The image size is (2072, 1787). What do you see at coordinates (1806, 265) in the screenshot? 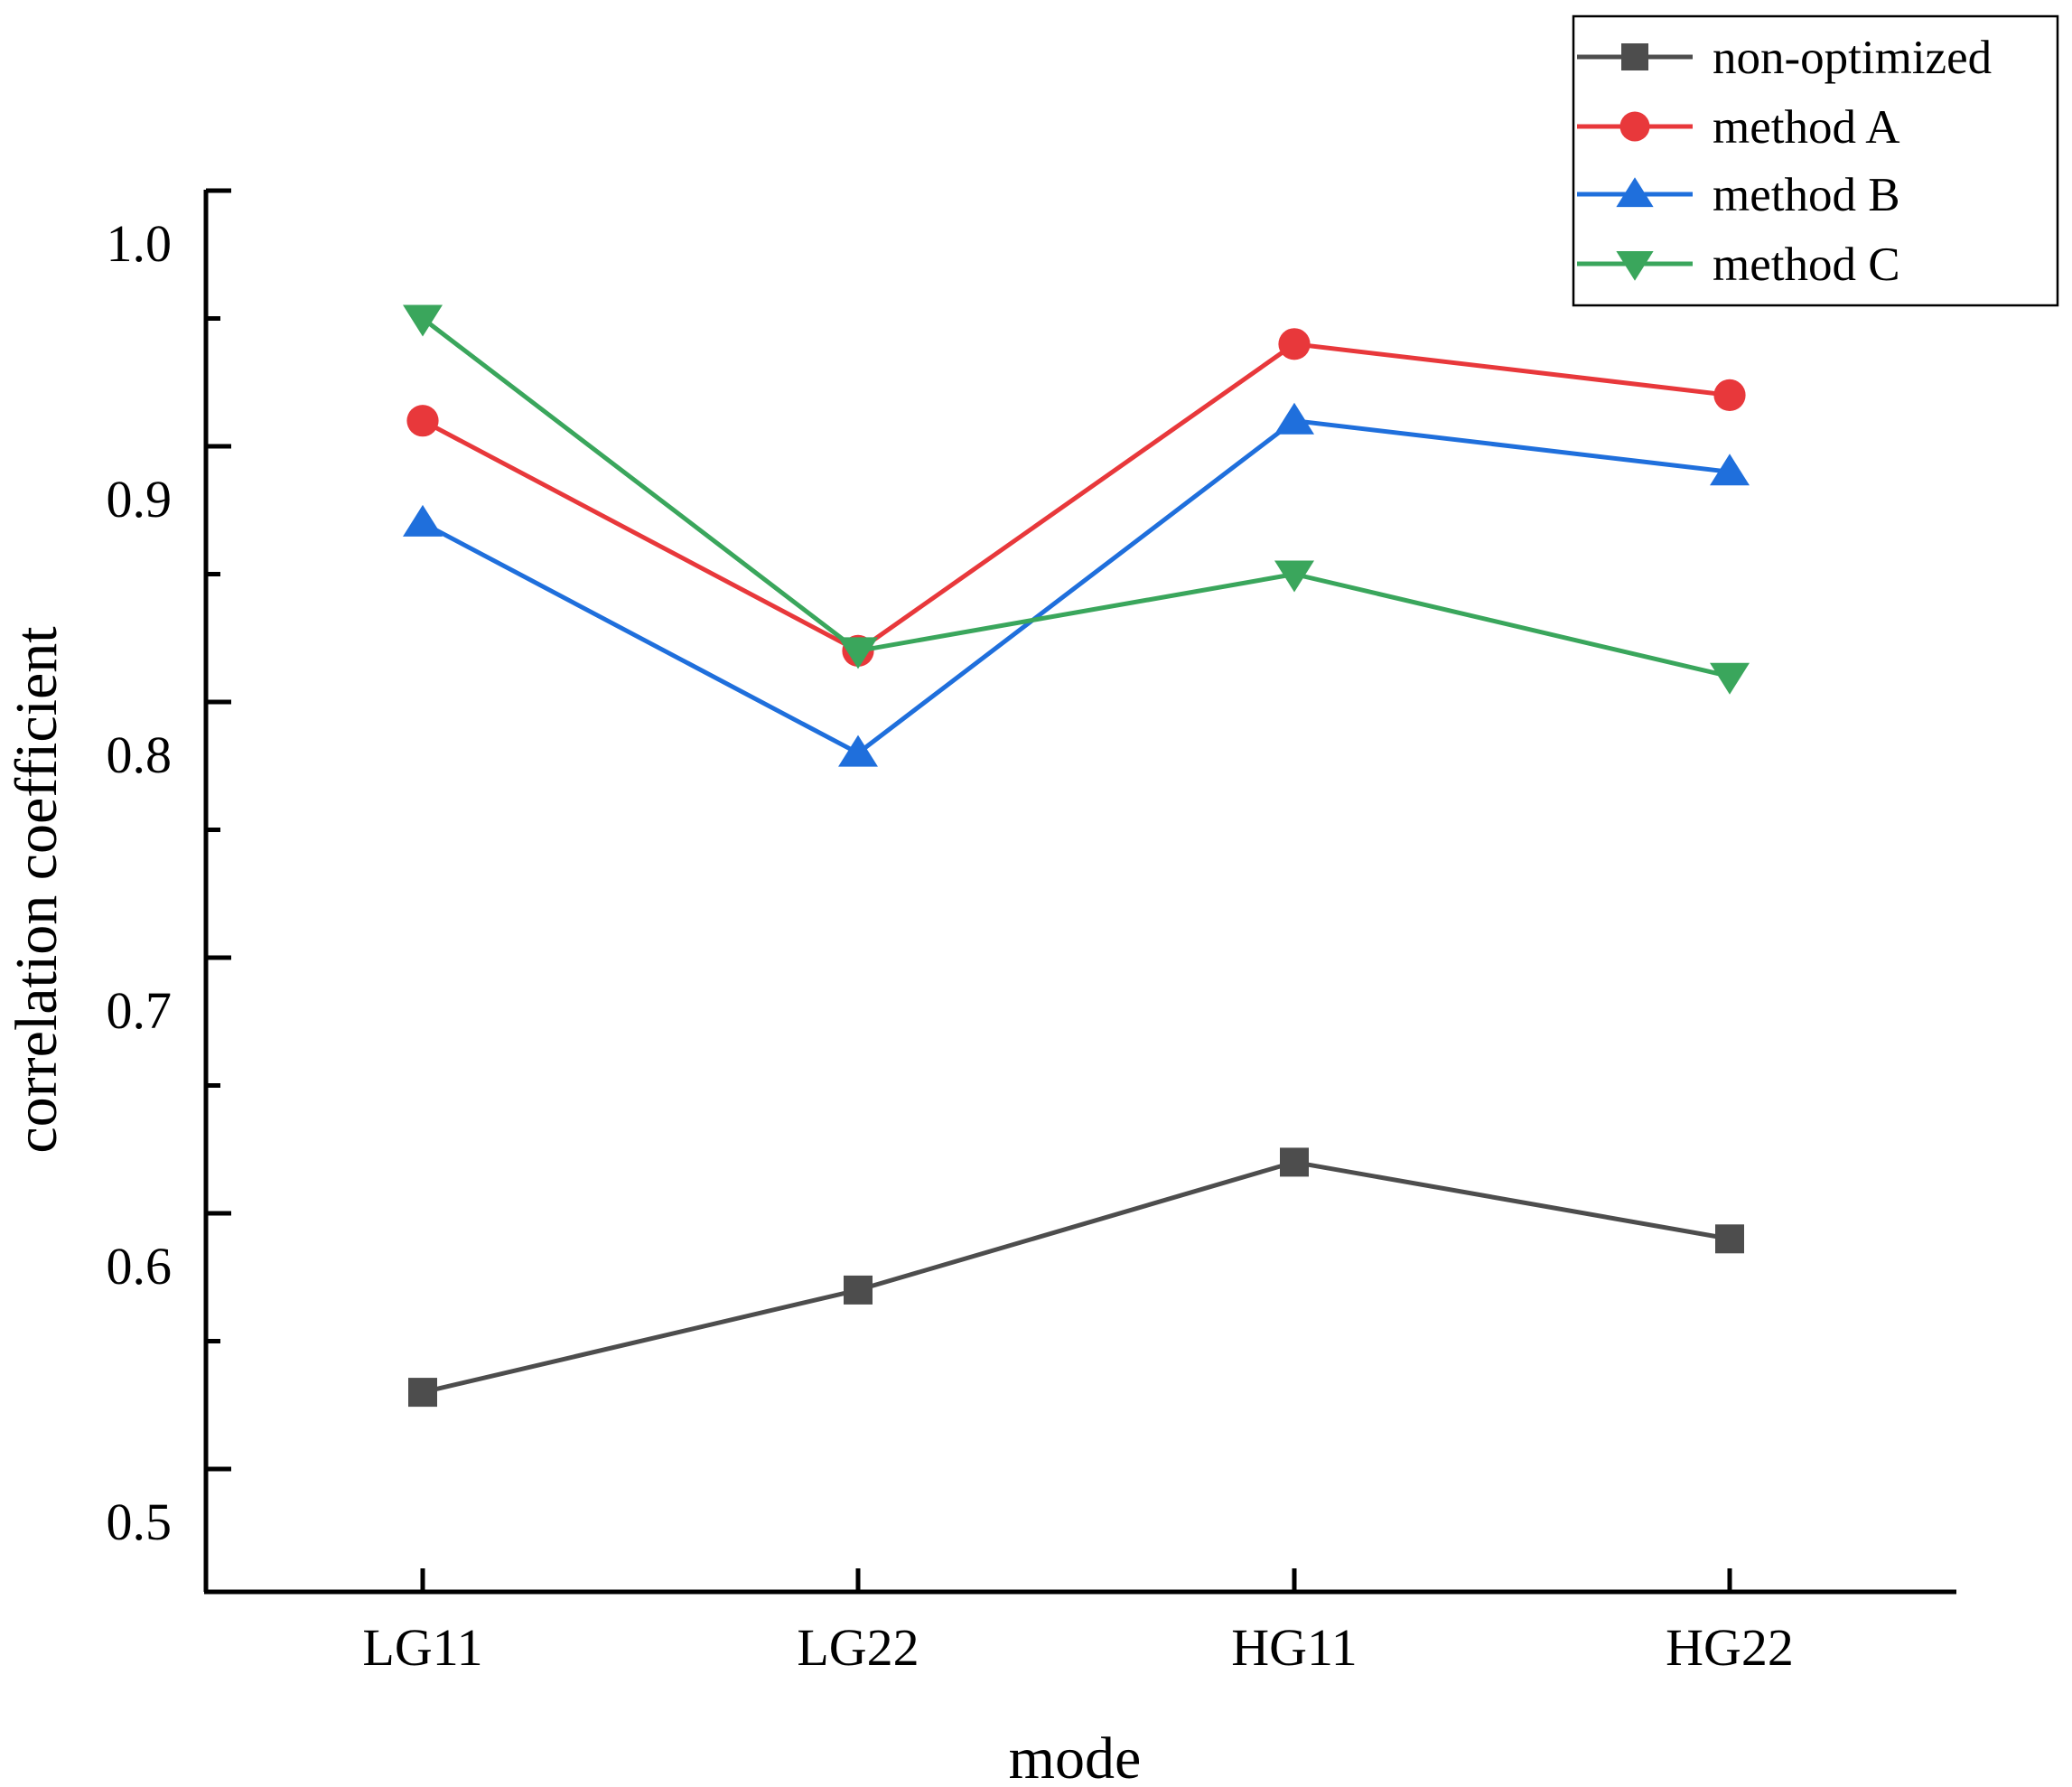
I see `legend-label: method C` at bounding box center [1806, 265].